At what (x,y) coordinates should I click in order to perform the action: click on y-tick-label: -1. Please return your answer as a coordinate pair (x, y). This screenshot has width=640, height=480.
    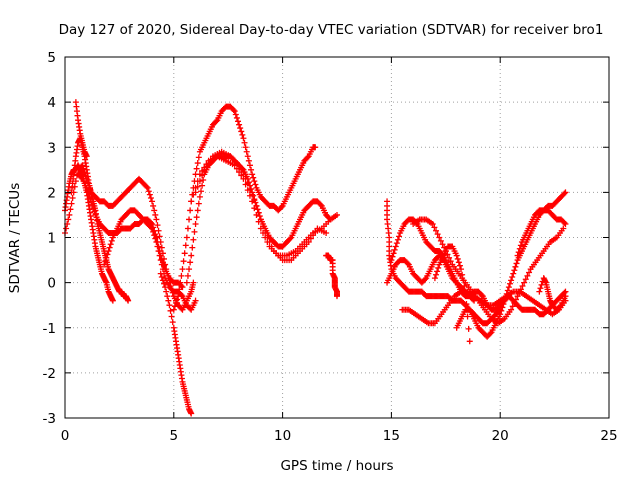
    Looking at the image, I should click on (49, 329).